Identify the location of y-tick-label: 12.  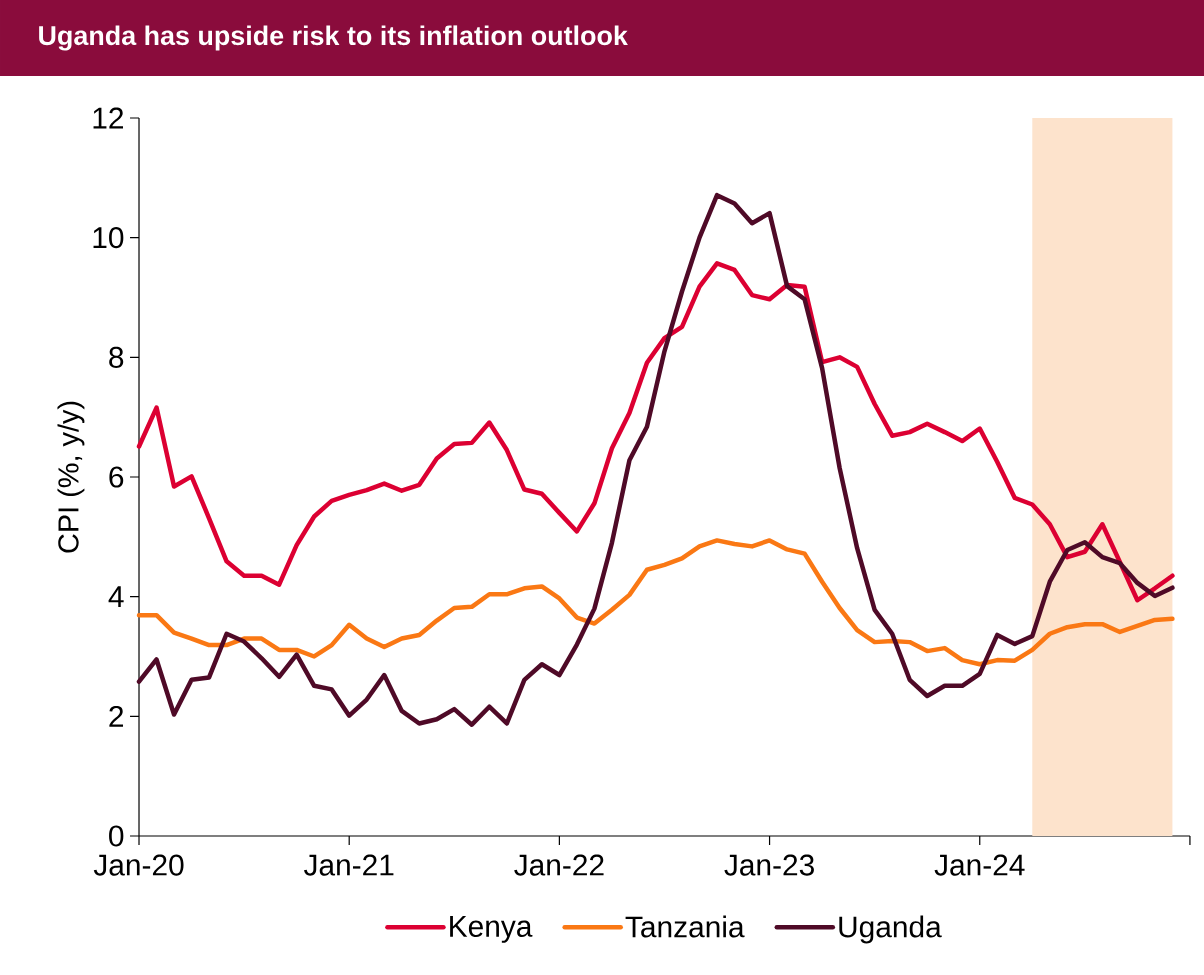
(108, 118).